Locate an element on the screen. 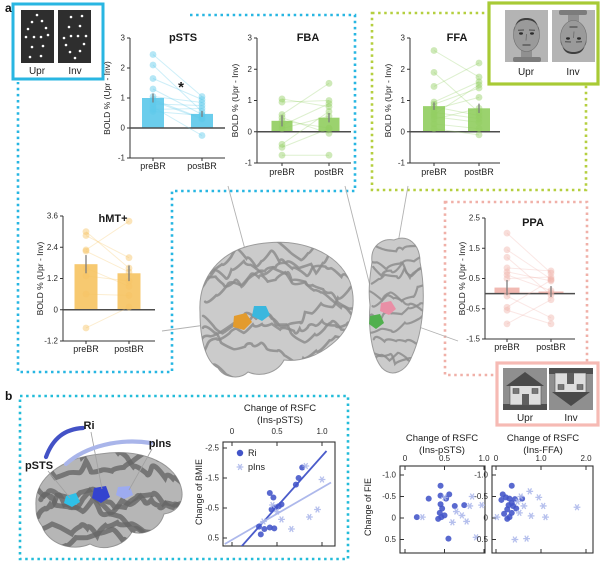  ri-roi is located at coordinates (101, 494).